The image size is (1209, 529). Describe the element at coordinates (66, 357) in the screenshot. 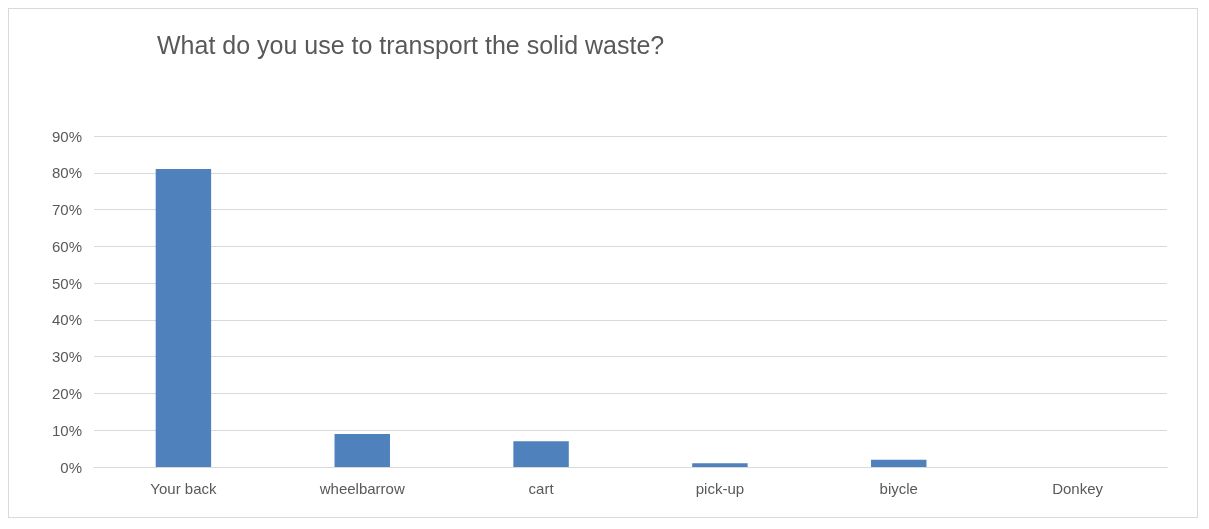

I see `y-tick-label: 30%` at that location.